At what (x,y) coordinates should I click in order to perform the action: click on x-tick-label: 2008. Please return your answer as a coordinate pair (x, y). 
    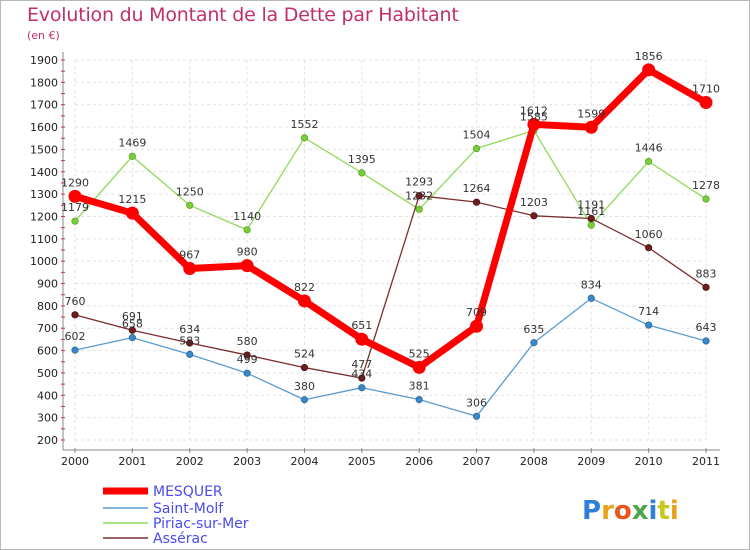
    Looking at the image, I should click on (534, 461).